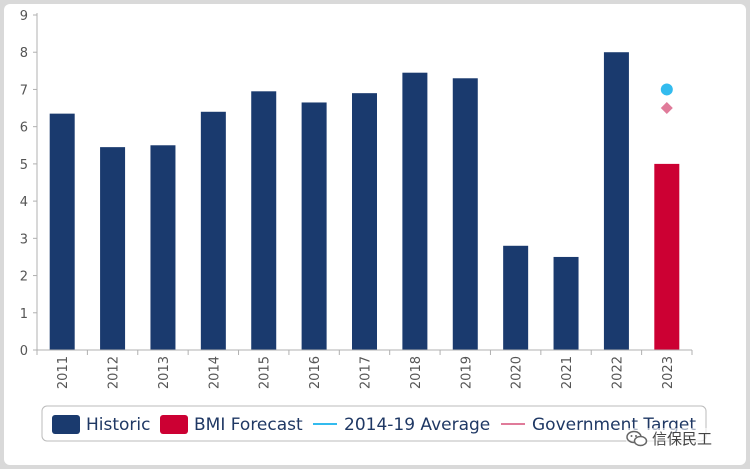  I want to click on x-tick-label: 2020, so click(517, 372).